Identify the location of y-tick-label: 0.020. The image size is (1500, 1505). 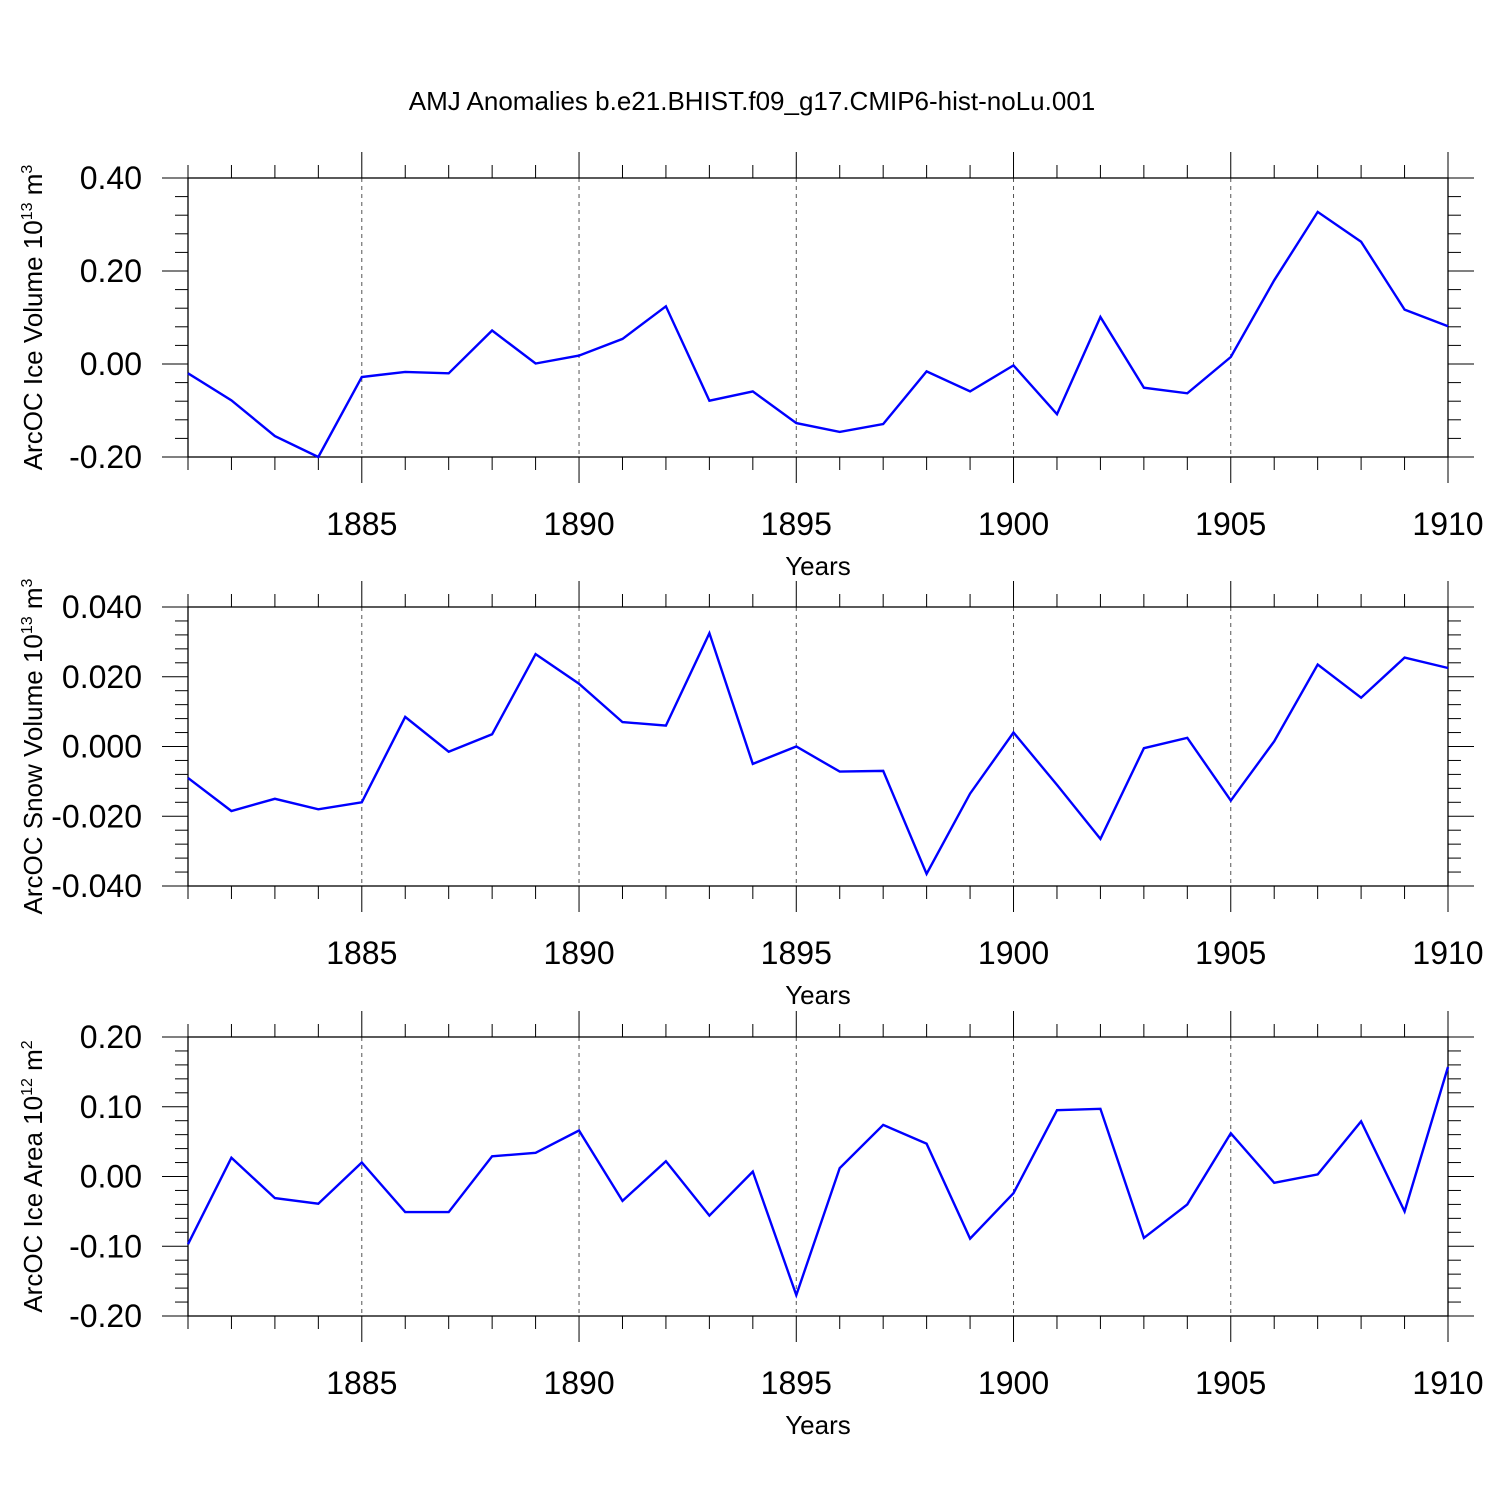
(102, 677).